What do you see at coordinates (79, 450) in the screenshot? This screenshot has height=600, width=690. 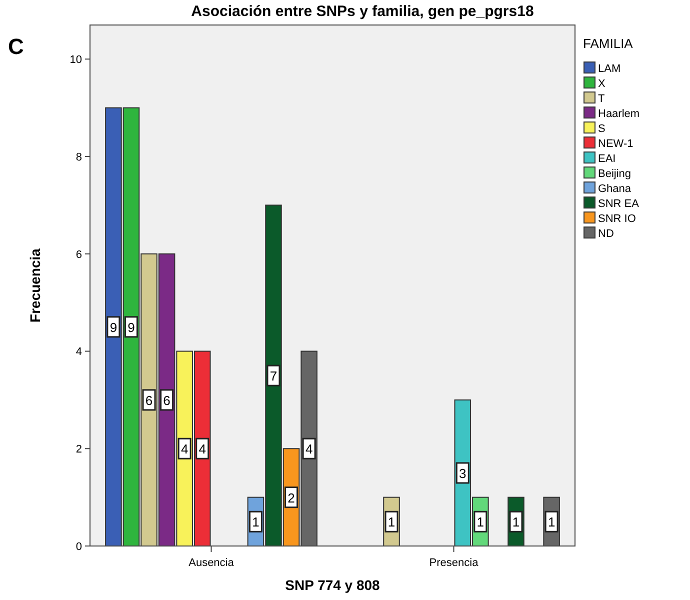 I see `y-tick-label: 2` at bounding box center [79, 450].